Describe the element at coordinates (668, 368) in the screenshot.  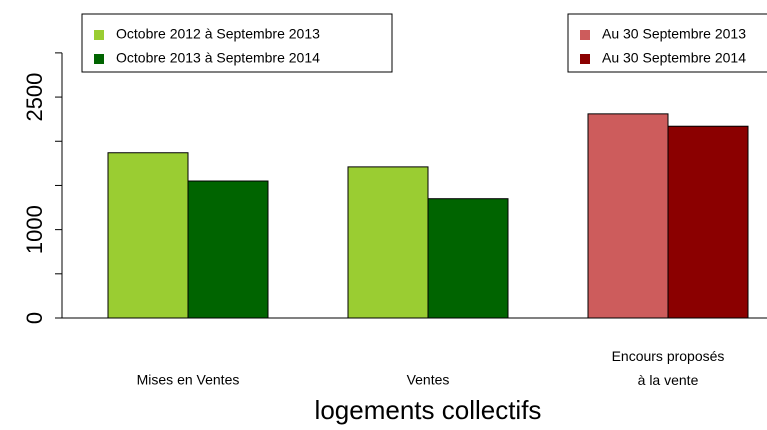
I see `x-tick-label: Encours proposés à la vente` at that location.